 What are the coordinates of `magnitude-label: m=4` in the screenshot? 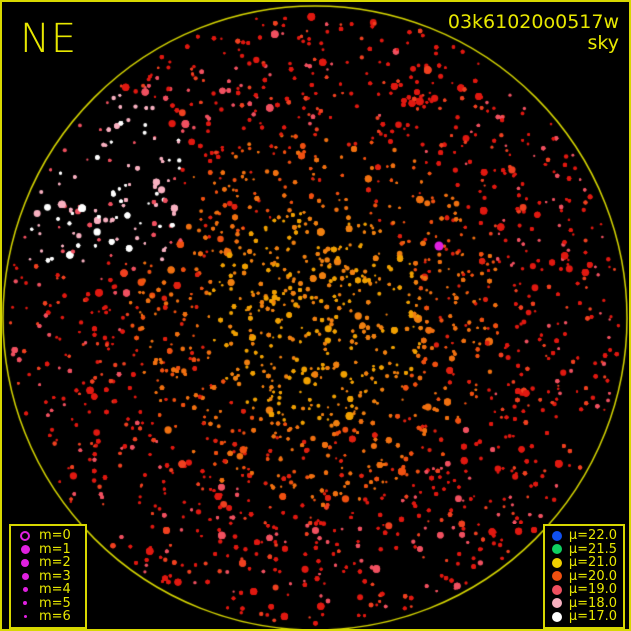 It's located at (55, 589).